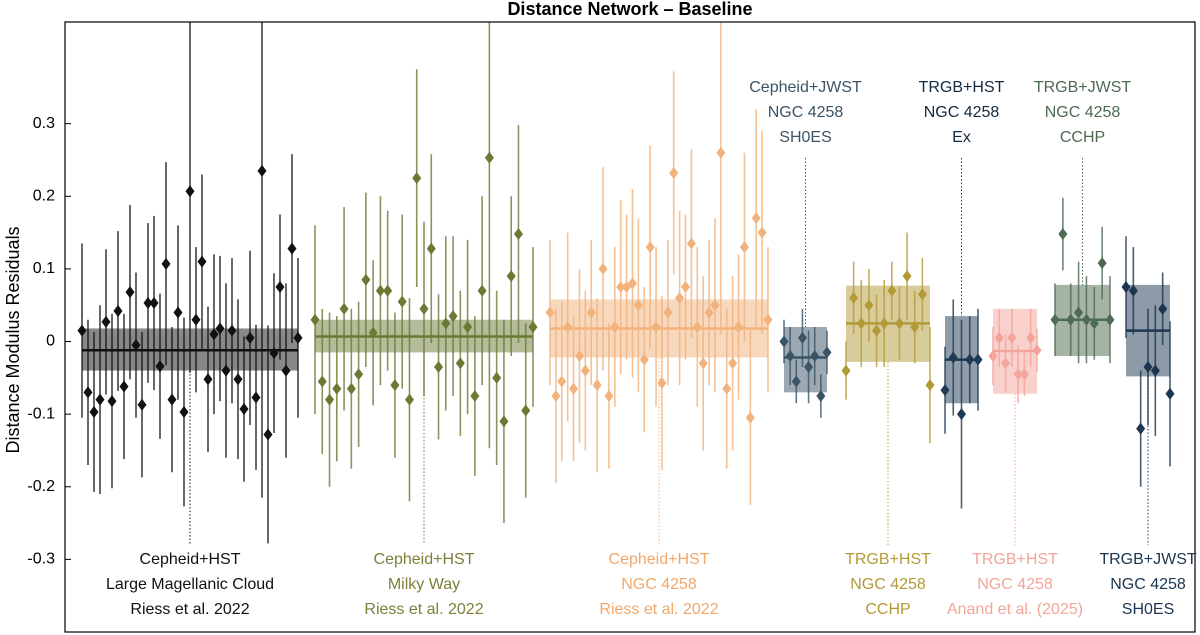 This screenshot has height=635, width=1200. I want to click on group-label: CCHP, so click(1082, 137).